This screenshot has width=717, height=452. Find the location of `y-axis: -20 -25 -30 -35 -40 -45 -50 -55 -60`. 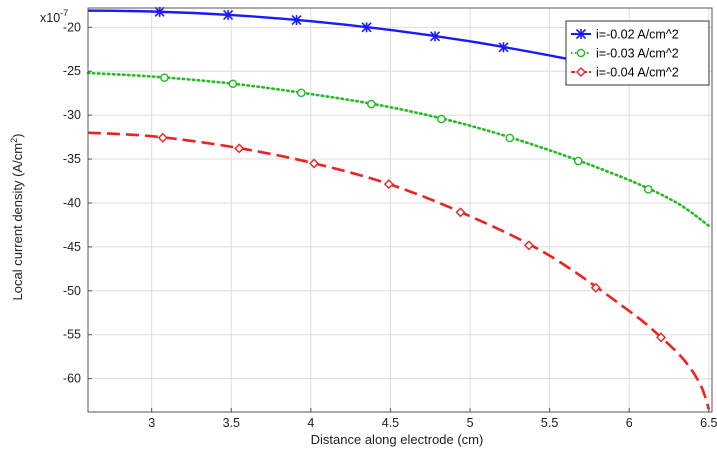

y-axis: -20 -25 -30 -35 -40 -45 -50 -55 -60 is located at coordinates (77, 203).